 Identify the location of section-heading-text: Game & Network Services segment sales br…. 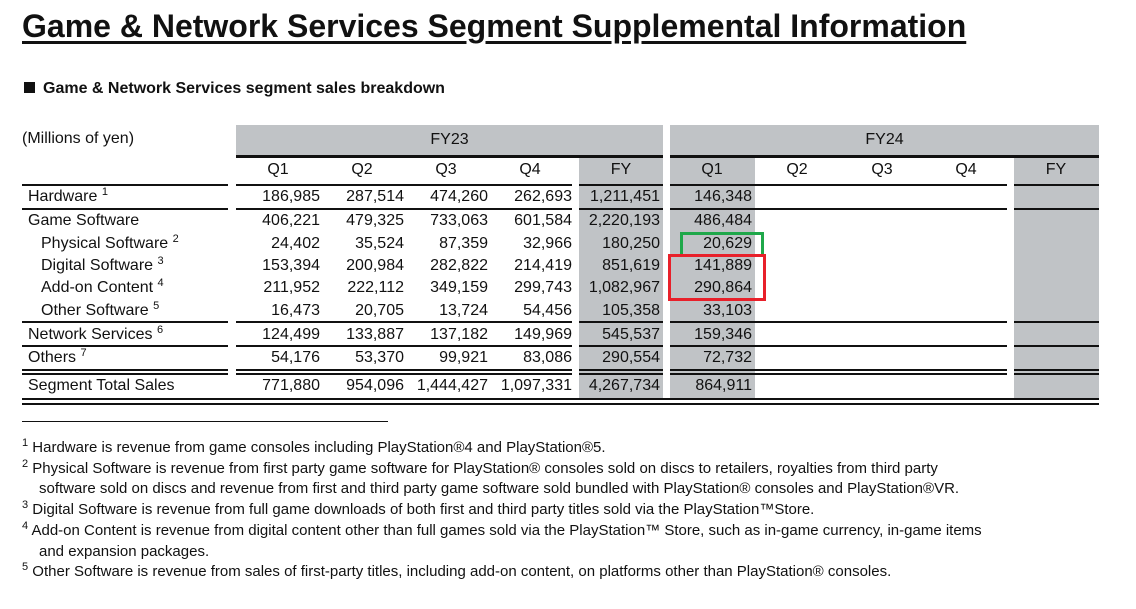
(244, 88).